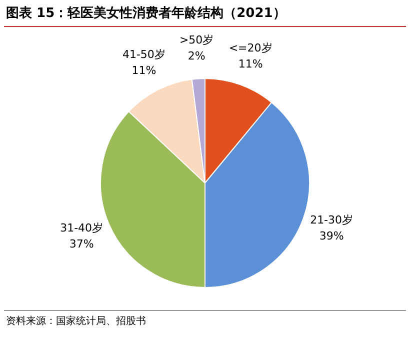 This screenshot has width=410, height=346. What do you see at coordinates (250, 47) in the screenshot?
I see `slice-label: <=20岁` at bounding box center [250, 47].